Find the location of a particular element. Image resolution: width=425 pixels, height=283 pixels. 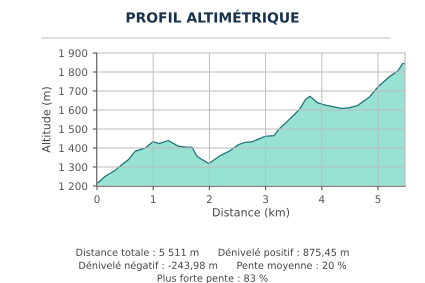

x-tick-label: 5 is located at coordinates (378, 199).